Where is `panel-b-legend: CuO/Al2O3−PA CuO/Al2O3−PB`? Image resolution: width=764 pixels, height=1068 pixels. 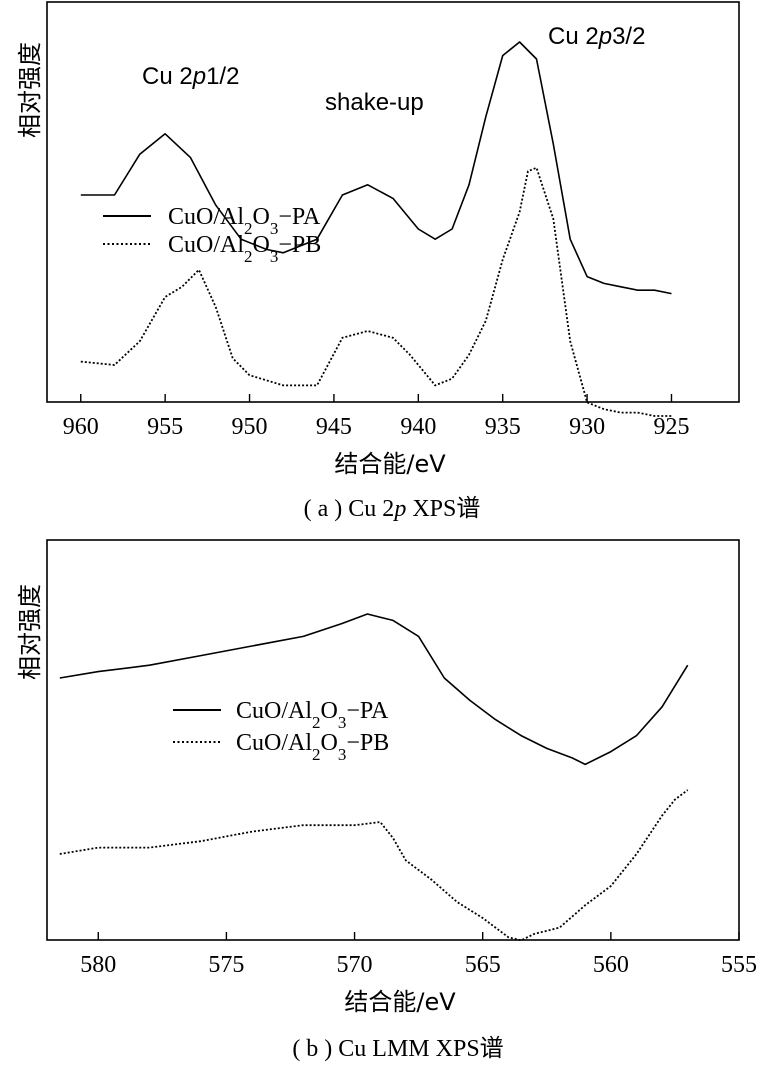
panel-b-legend: CuO/Al2O3−PA CuO/Al2O3−PB is located at coordinates (281, 731).